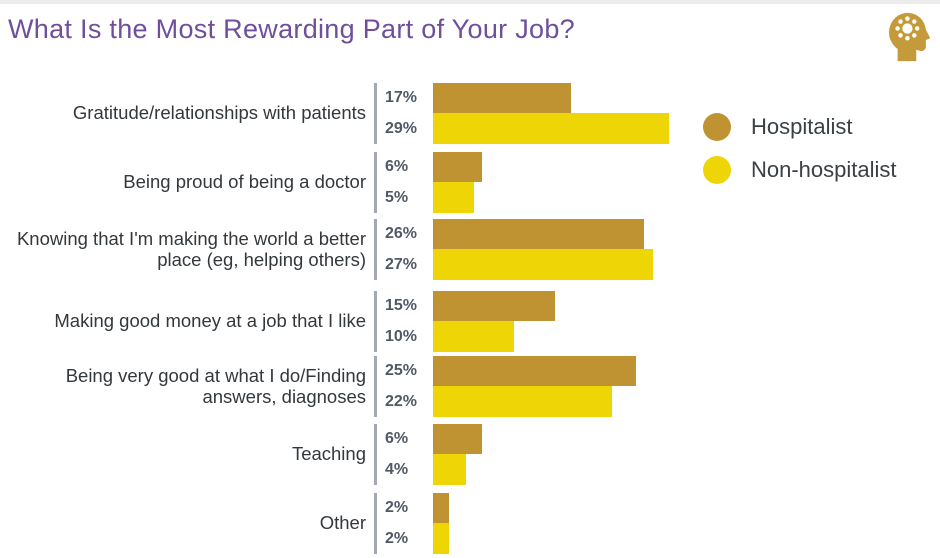  I want to click on top-border, so click(470, 2).